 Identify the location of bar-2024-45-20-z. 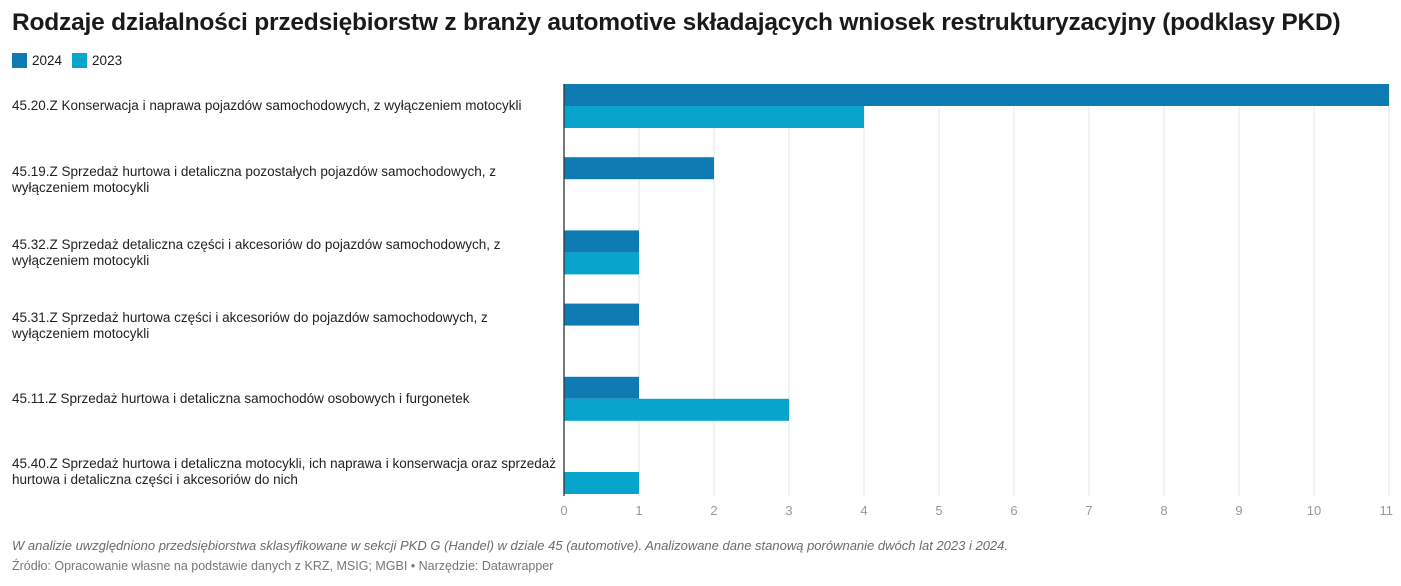
(976, 95).